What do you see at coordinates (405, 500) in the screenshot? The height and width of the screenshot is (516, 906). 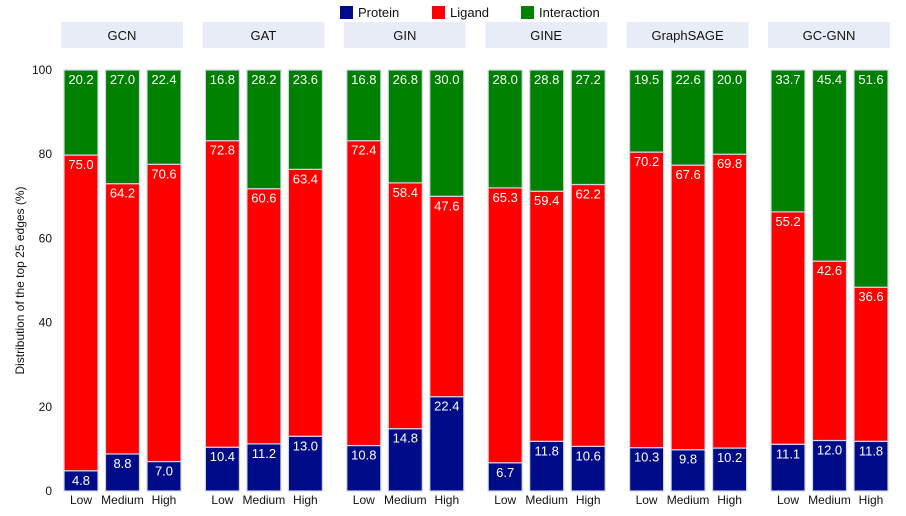 I see `x-tick-label-gin-medium: Medium` at bounding box center [405, 500].